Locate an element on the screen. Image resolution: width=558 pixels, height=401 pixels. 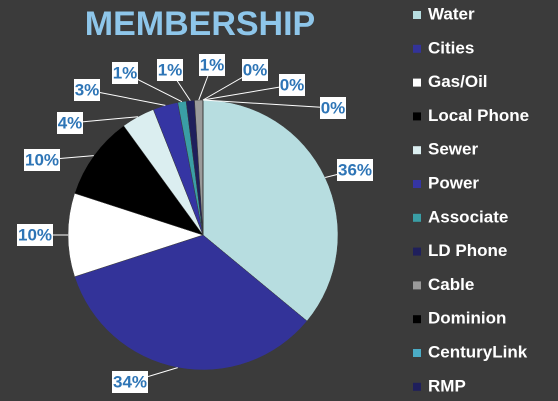
legend-label: Water is located at coordinates (451, 13).